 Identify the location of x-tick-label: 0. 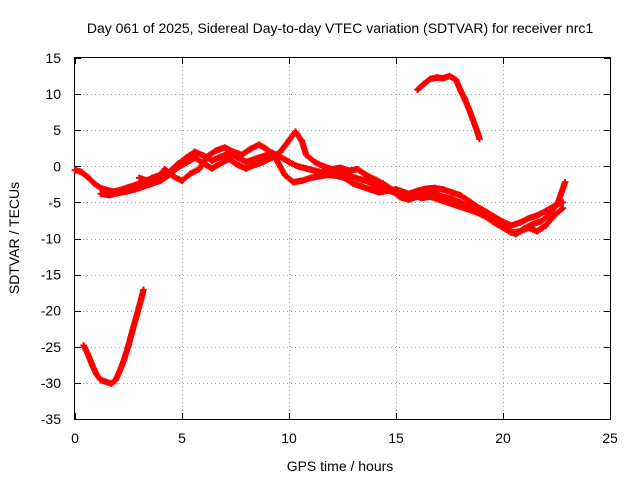
(75, 438).